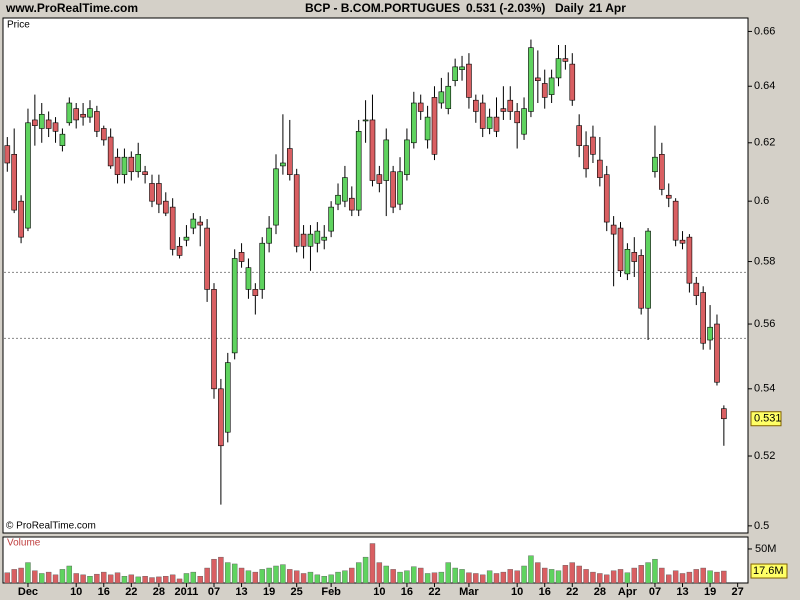 The width and height of the screenshot is (800, 600). Describe the element at coordinates (655, 592) in the screenshot. I see `x-tick-label: 07` at that location.